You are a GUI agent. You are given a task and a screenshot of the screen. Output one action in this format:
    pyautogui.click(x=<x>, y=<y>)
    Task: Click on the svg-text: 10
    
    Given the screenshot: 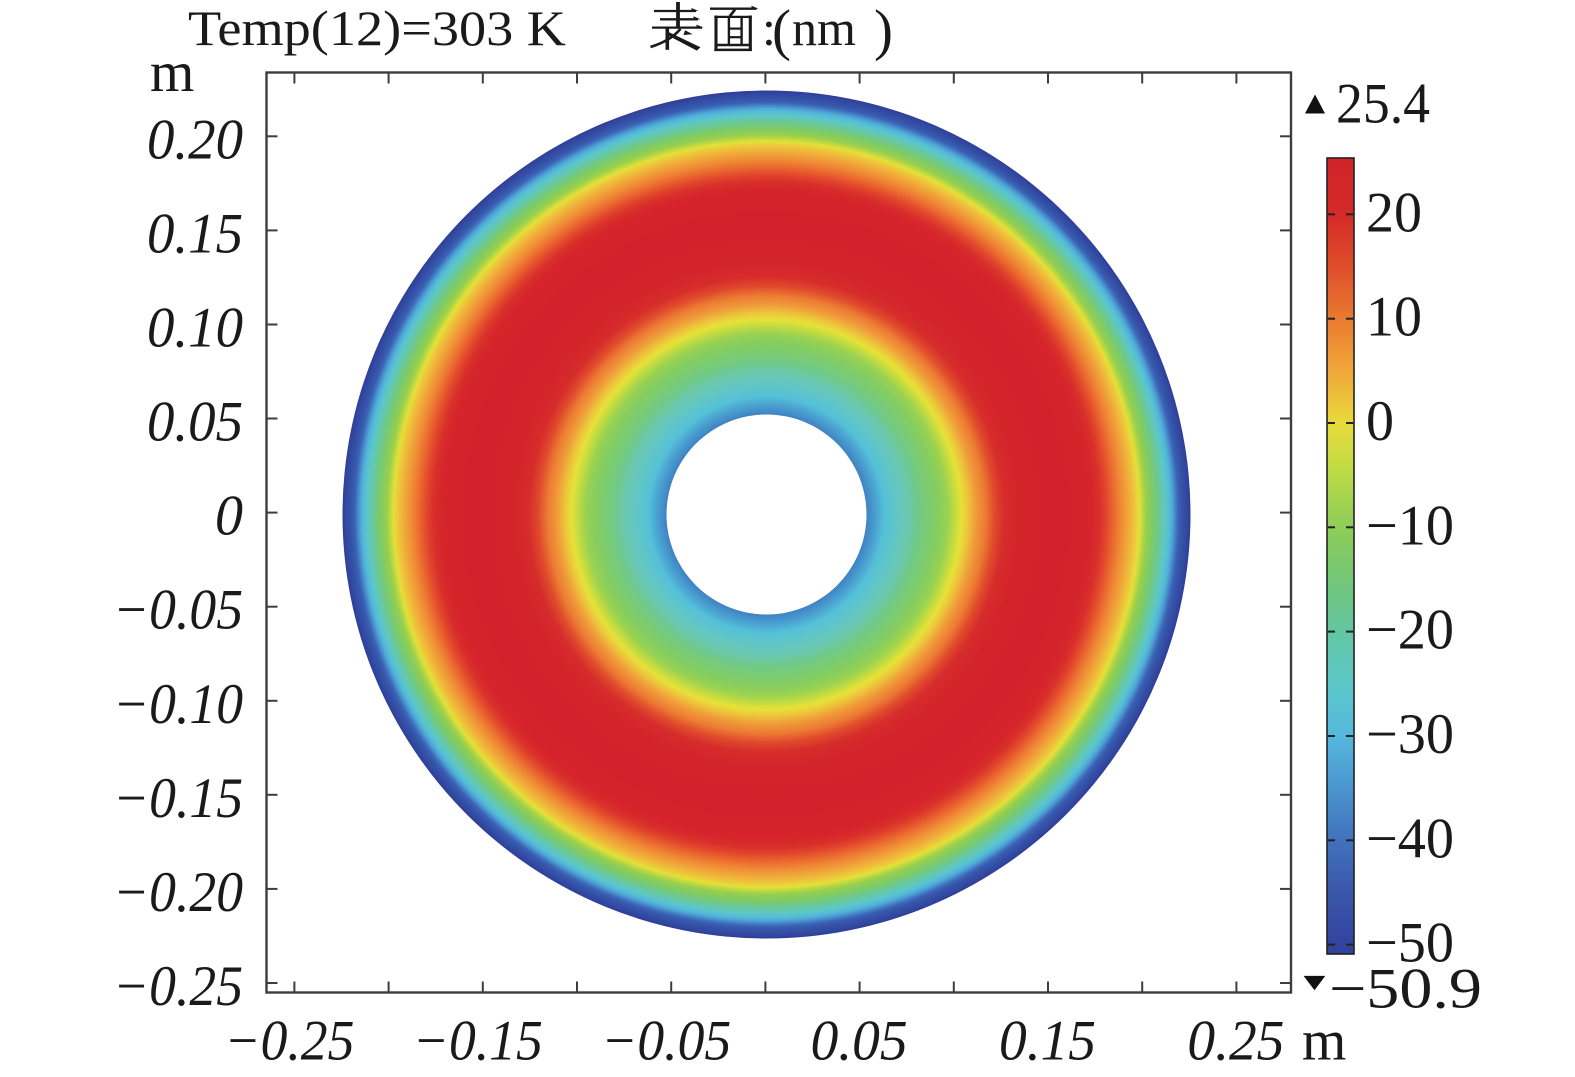 What is the action you would take?
    pyautogui.click(x=1394, y=317)
    